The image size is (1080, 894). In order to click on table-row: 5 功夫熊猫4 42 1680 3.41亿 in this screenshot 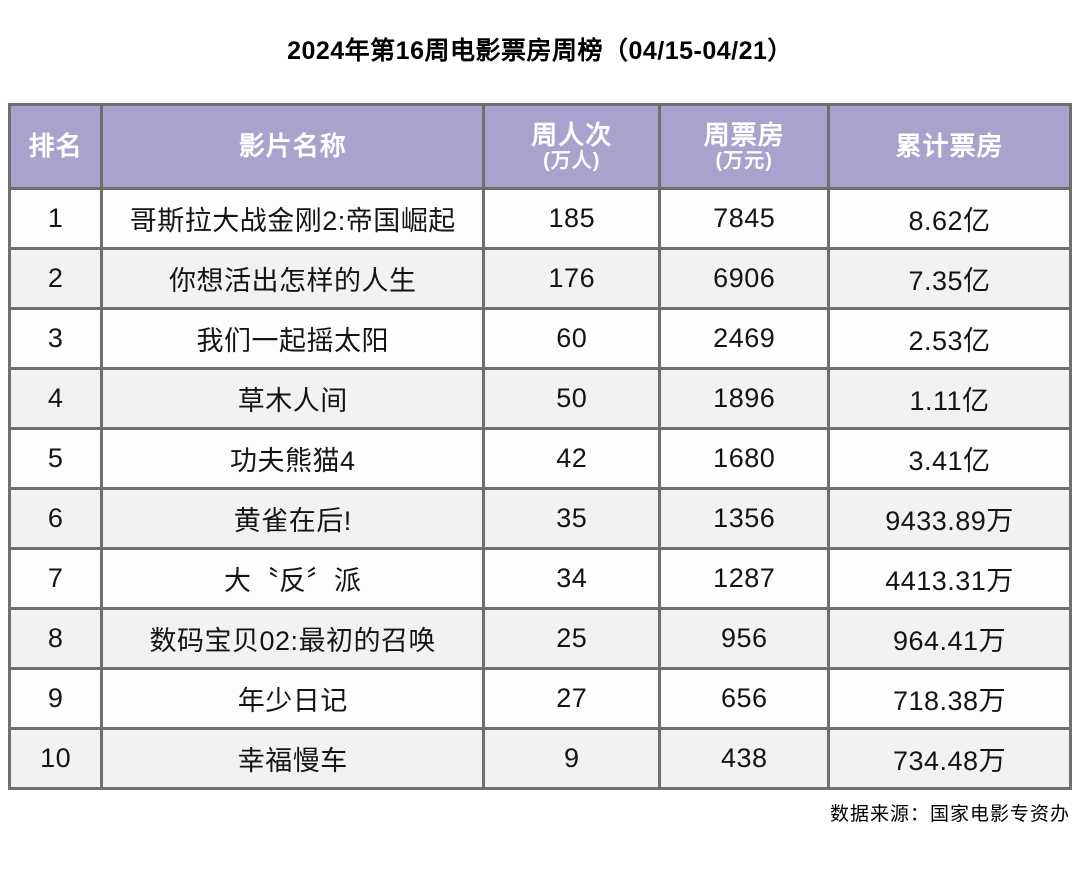, I will do `click(539, 458)`.